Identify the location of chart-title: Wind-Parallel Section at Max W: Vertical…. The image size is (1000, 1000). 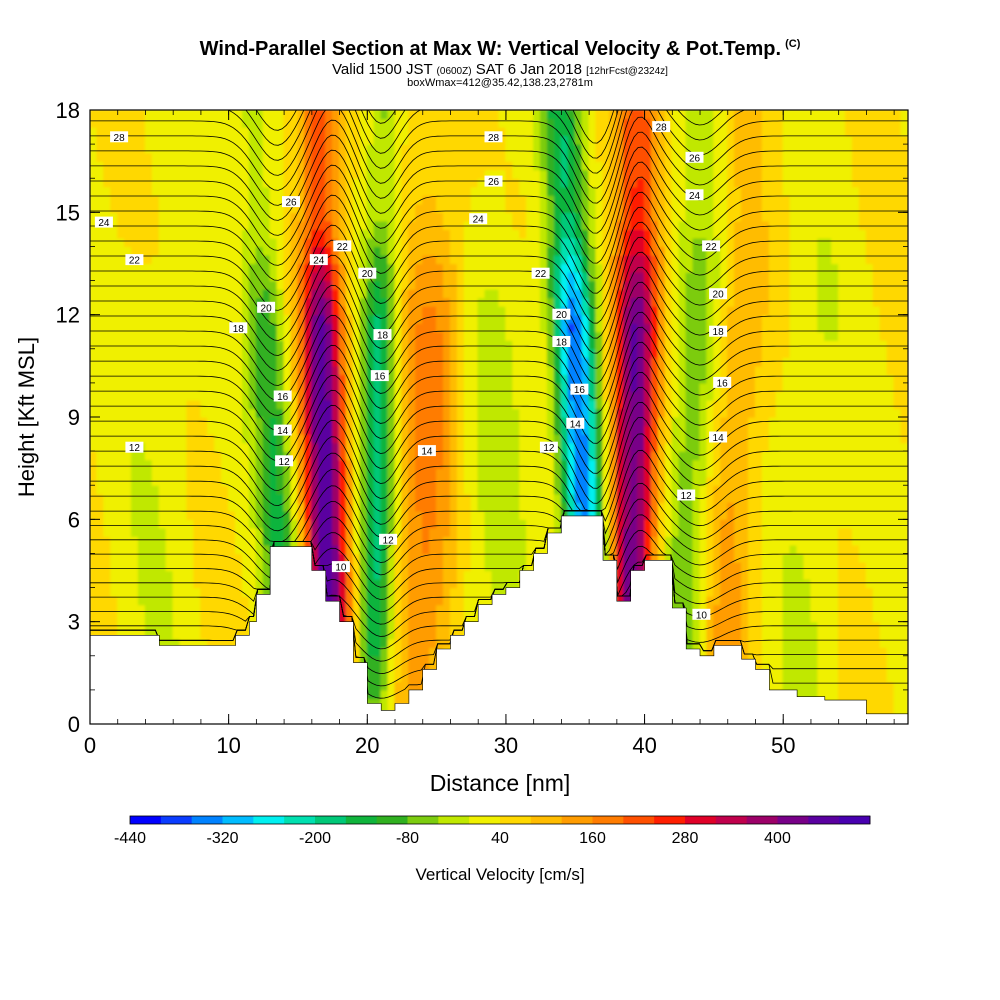
(500, 49).